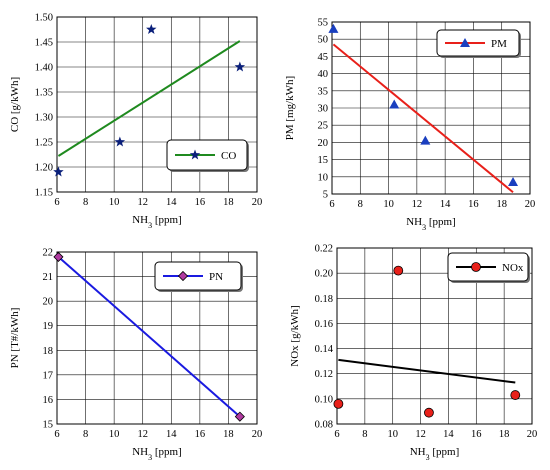 This screenshot has width=550, height=470. Describe the element at coordinates (478, 43) in the screenshot. I see `legend: PM` at that location.